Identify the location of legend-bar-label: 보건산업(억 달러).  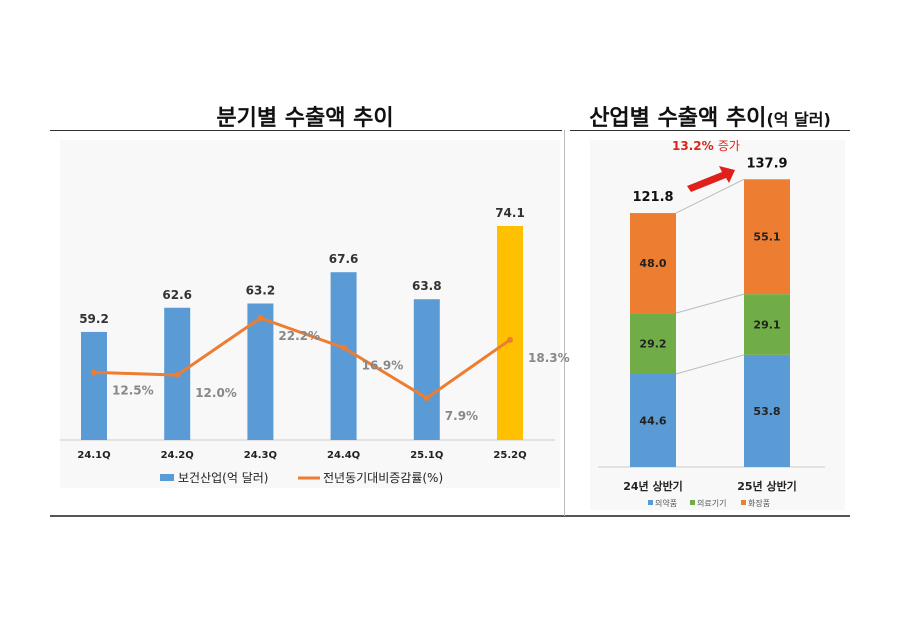
(223, 478).